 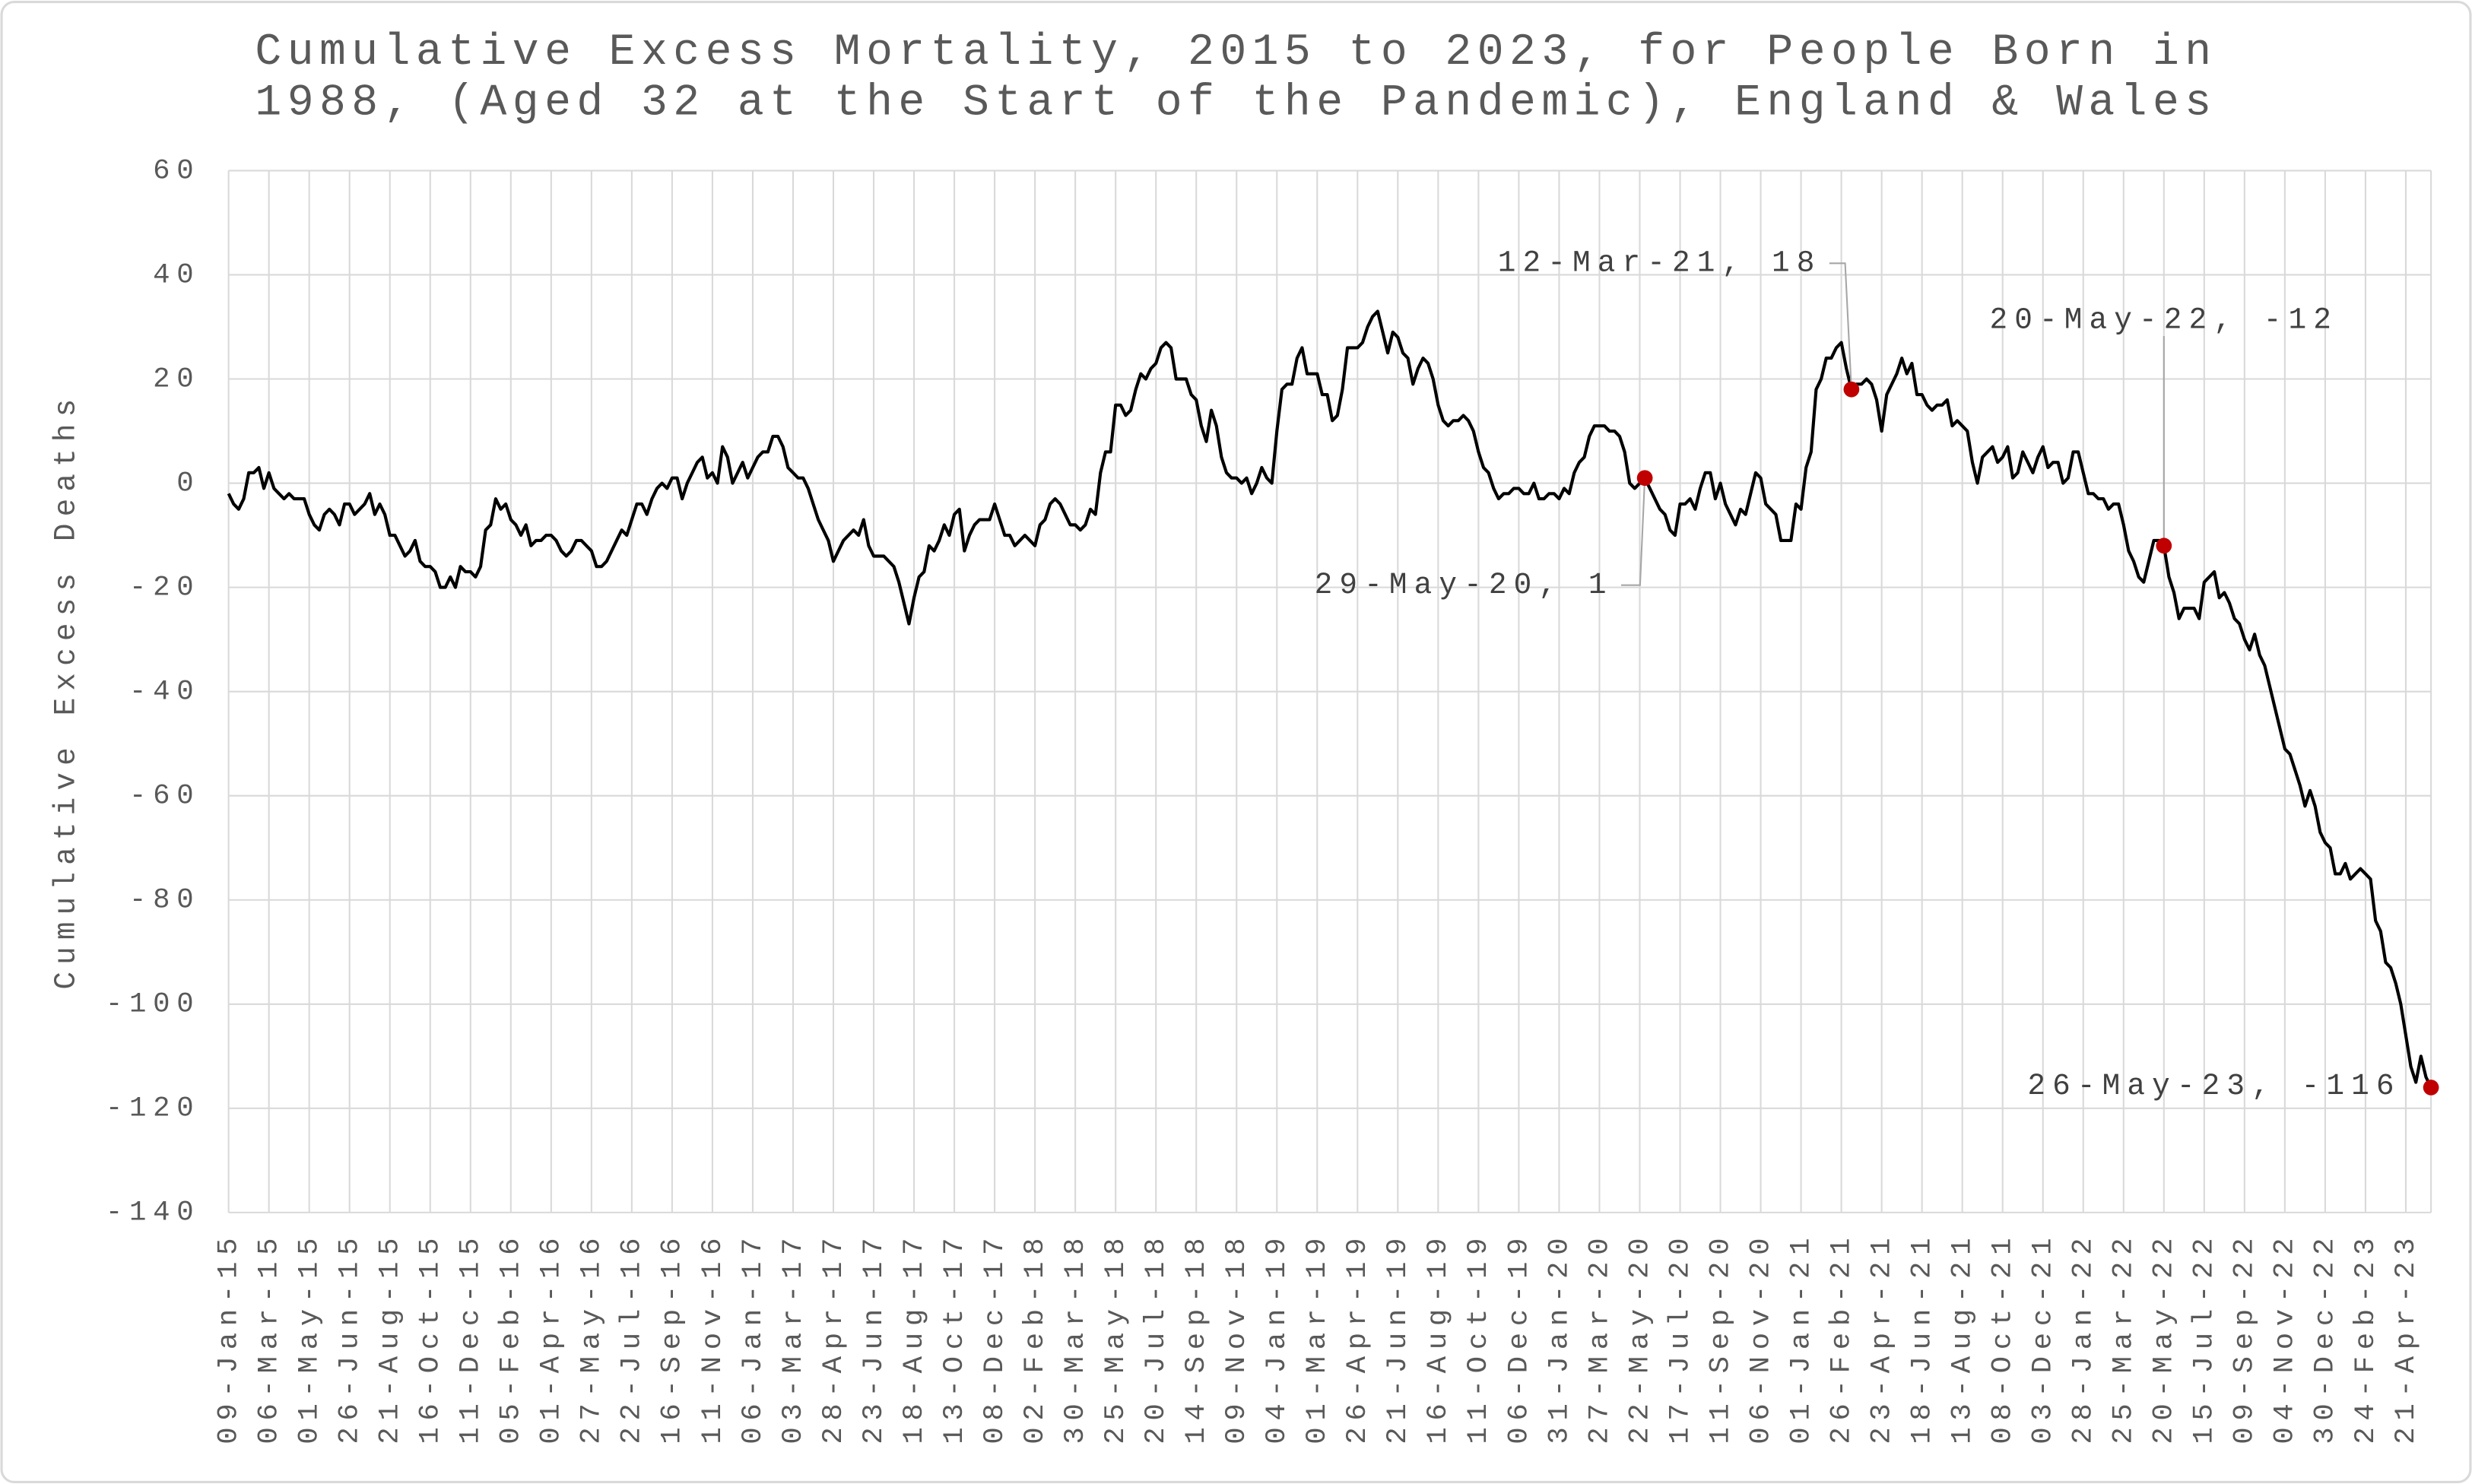 I want to click on x-tick-label: 20-May-22, so click(x=2165, y=1338).